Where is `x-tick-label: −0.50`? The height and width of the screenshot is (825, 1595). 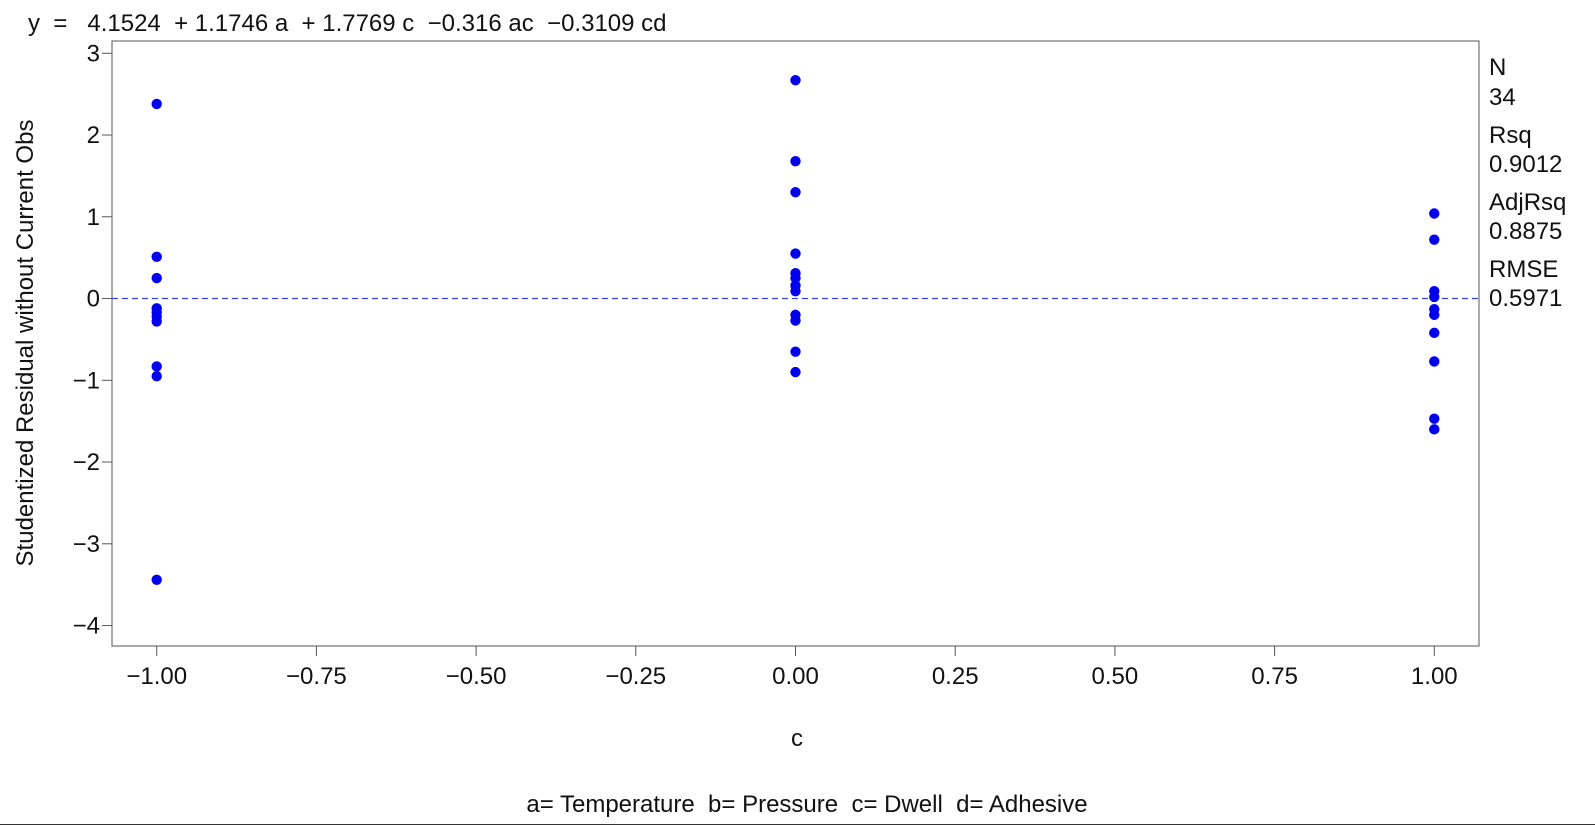 x-tick-label: −0.50 is located at coordinates (476, 676).